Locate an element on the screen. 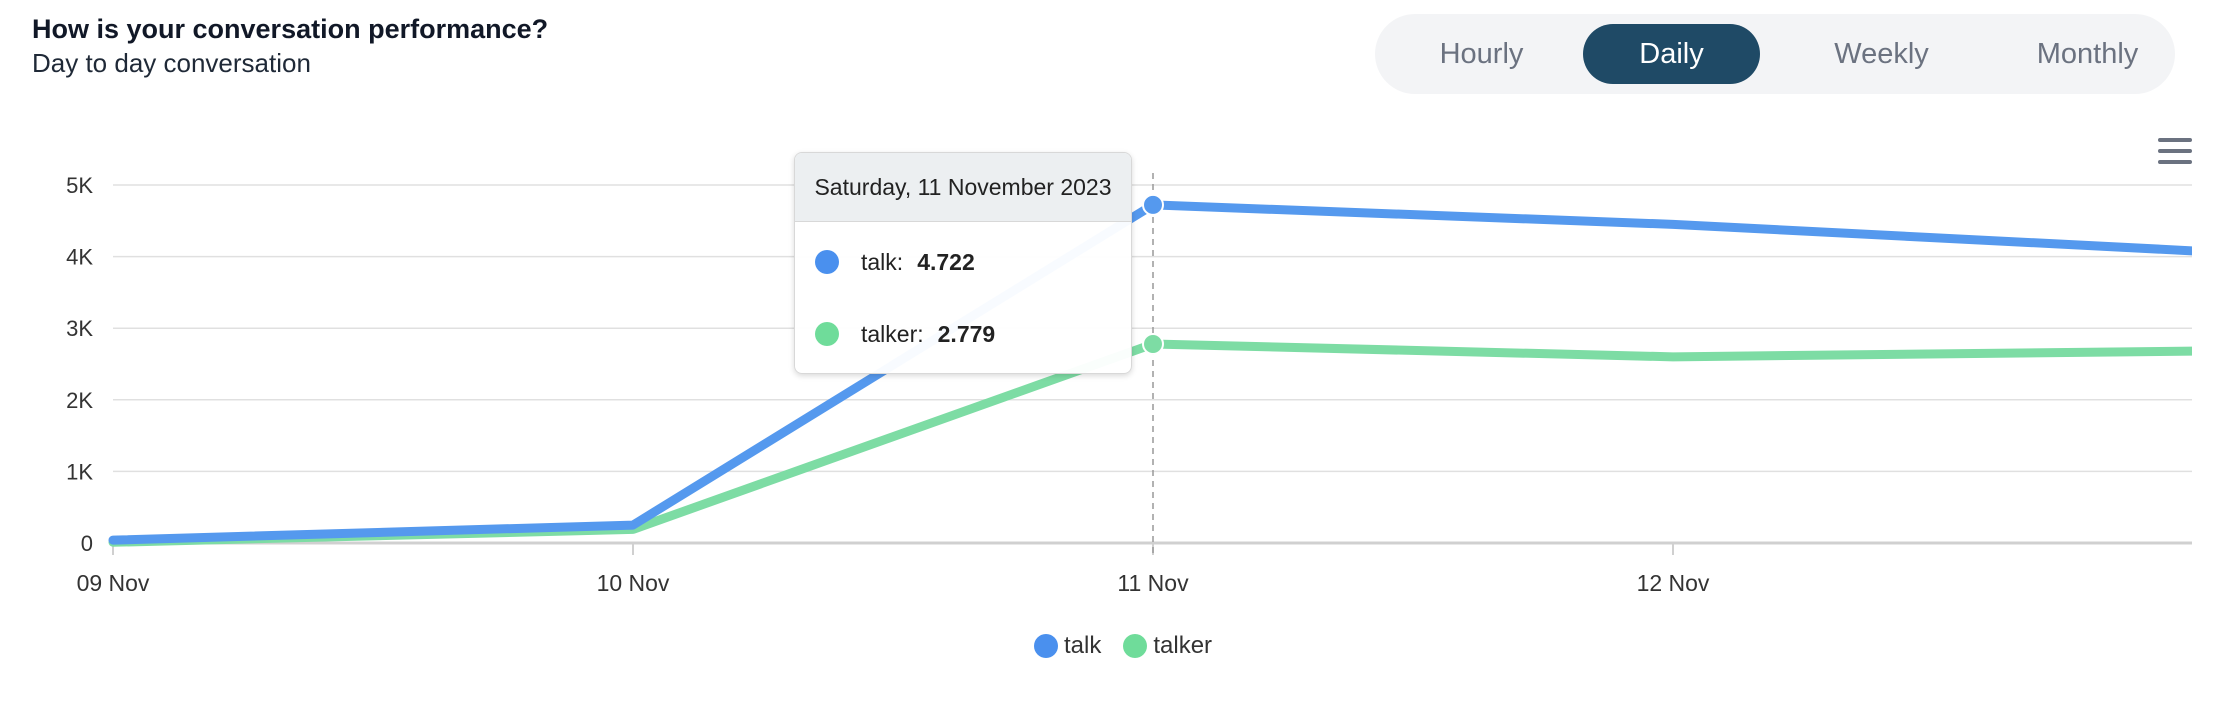 The width and height of the screenshot is (2238, 706). tooltip-row-talk: talk: 4.722 is located at coordinates (895, 262).